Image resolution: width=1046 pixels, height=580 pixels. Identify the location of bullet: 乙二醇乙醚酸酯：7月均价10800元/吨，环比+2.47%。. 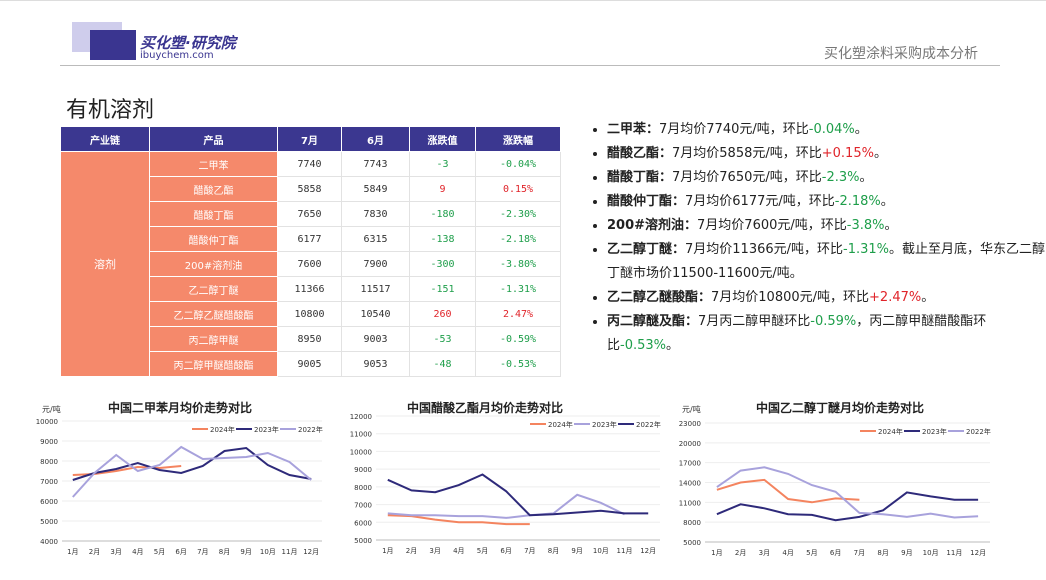
(826, 298).